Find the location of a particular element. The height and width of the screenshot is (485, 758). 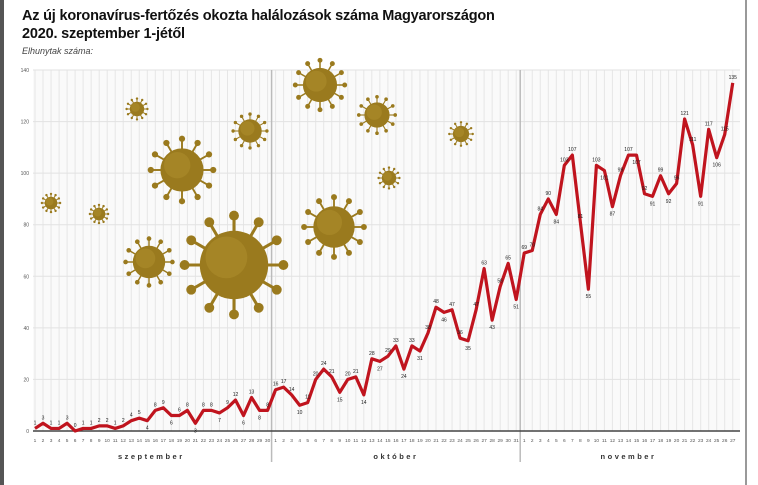

x-tick-label: 4 is located at coordinates (299, 441).